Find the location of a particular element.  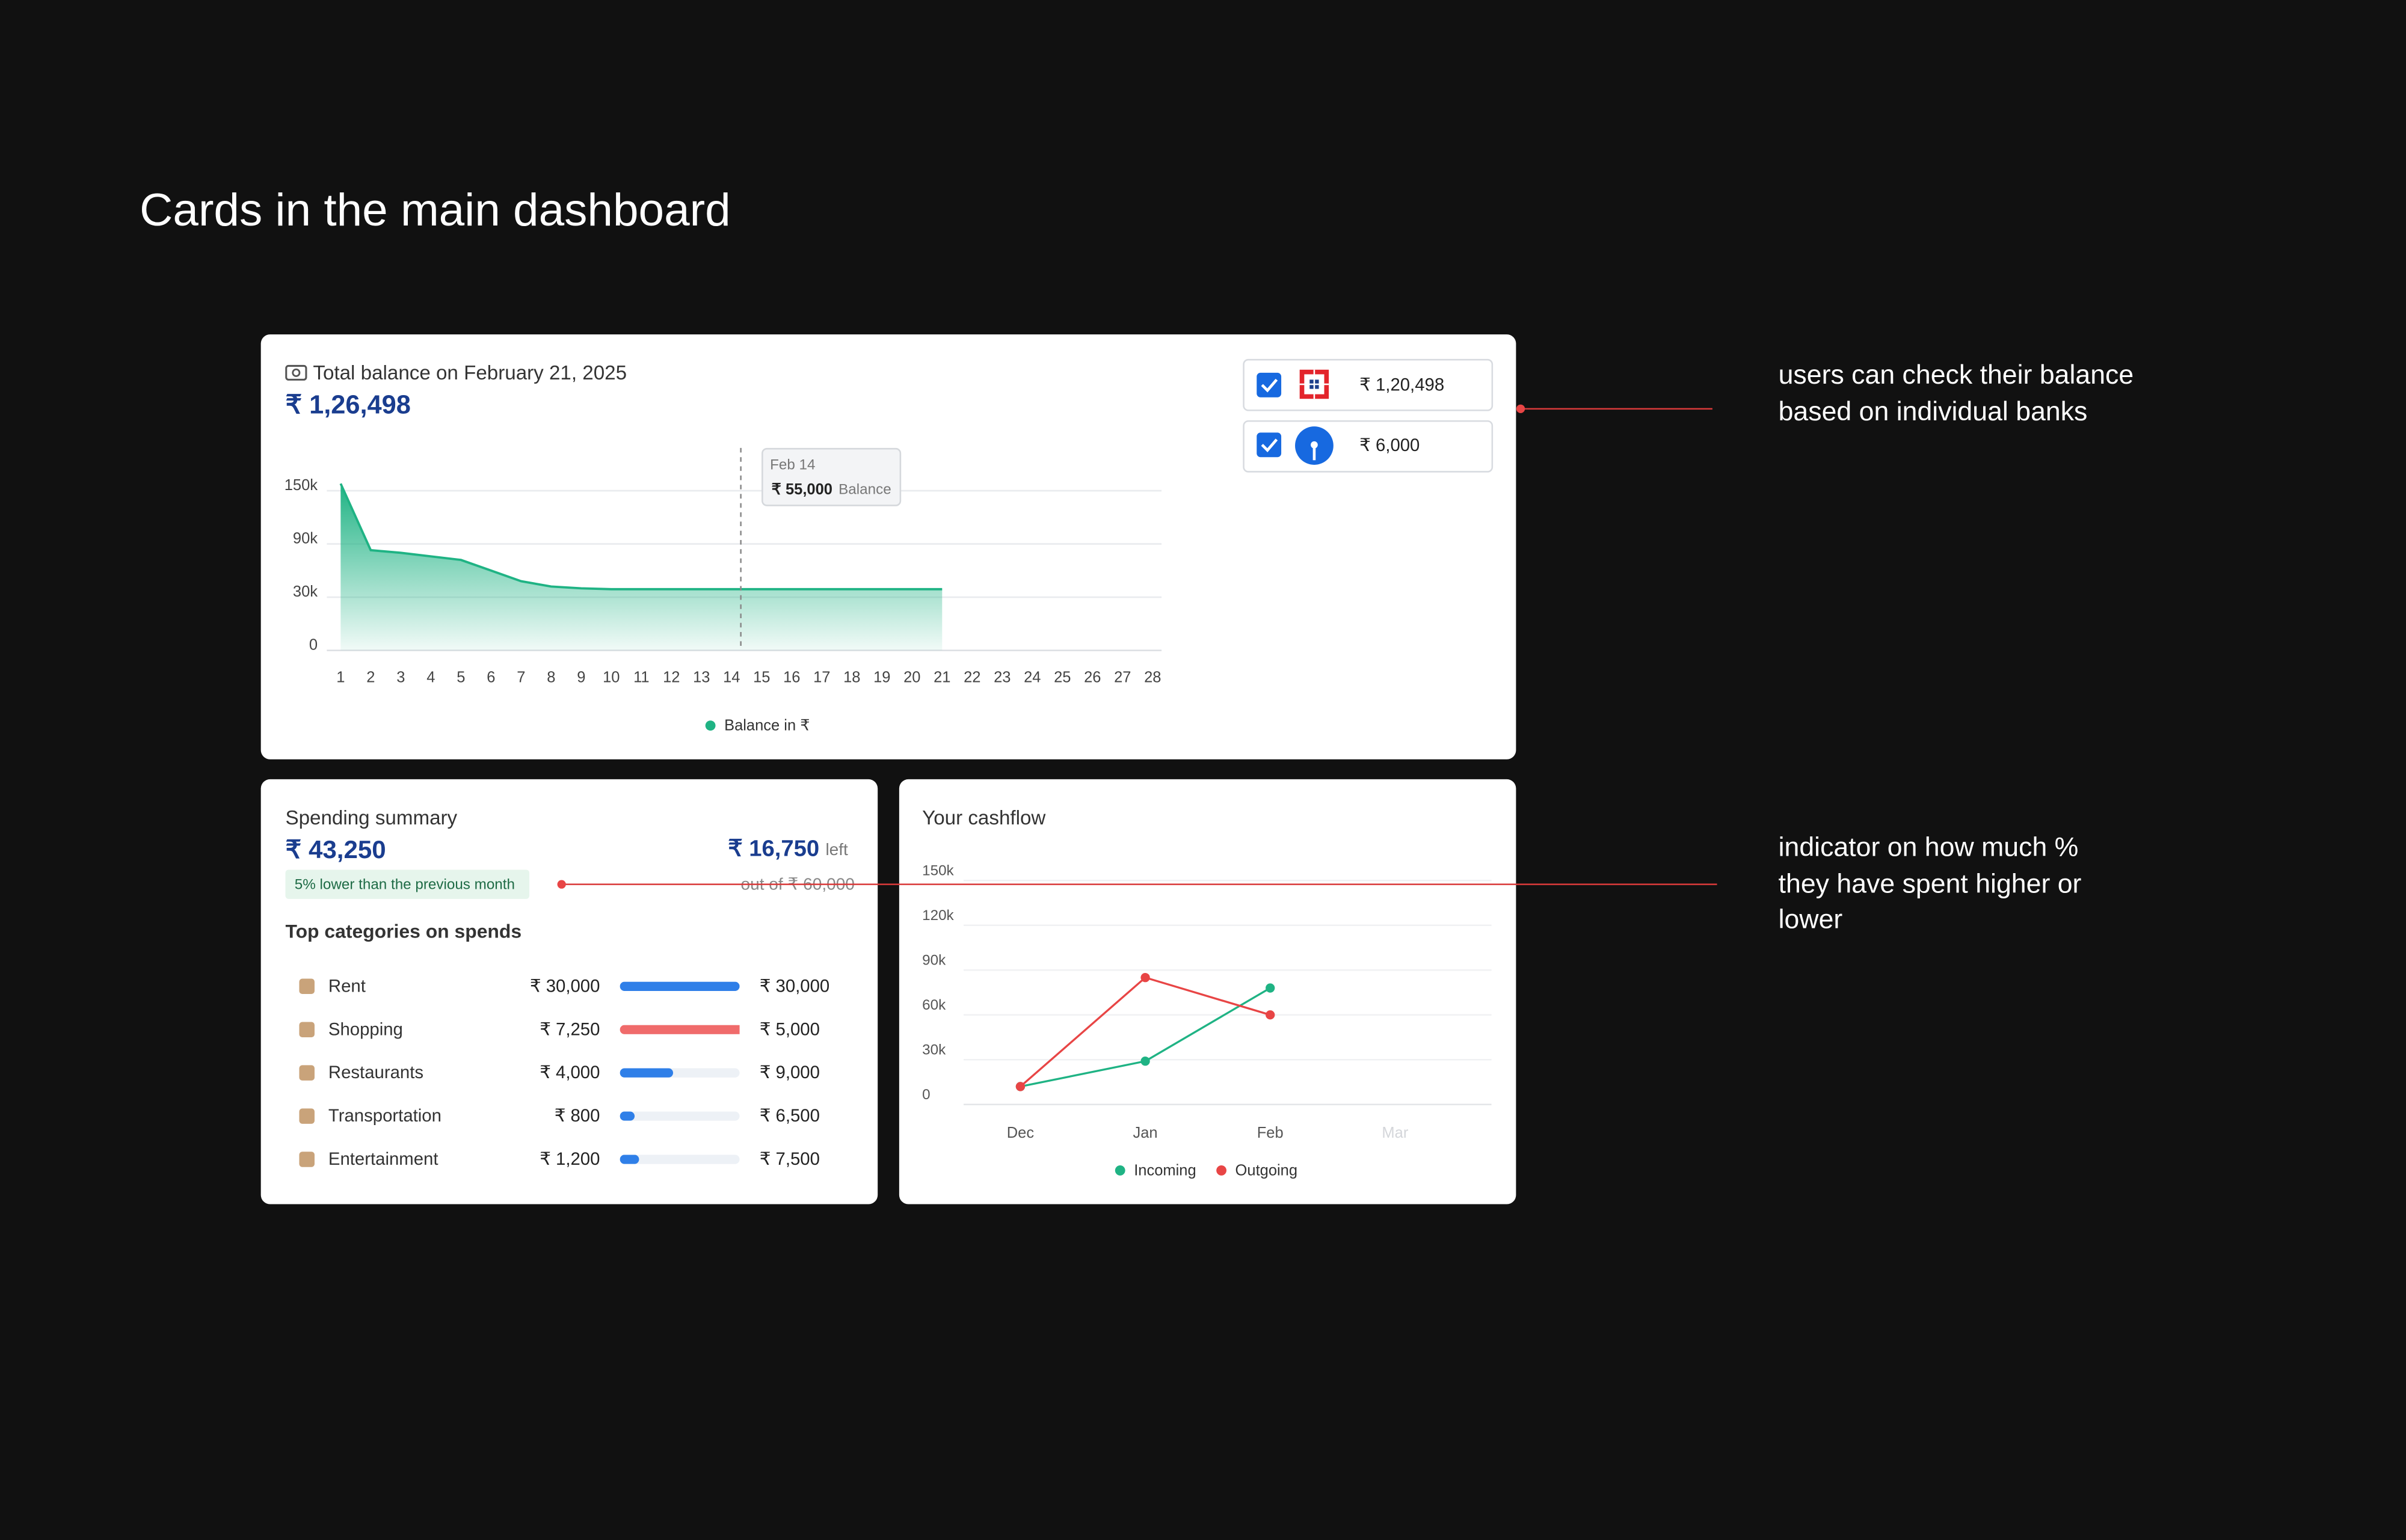

x-tick-label: 27 is located at coordinates (1123, 677).